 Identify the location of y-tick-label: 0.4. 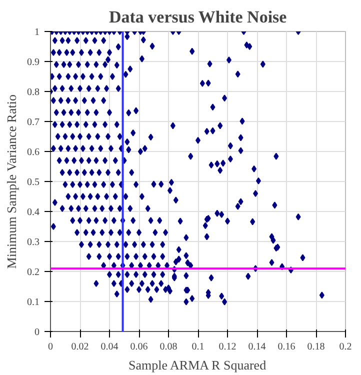
(33, 212).